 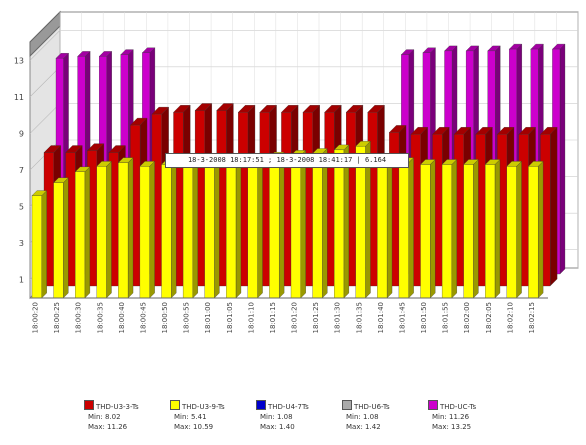 What do you see at coordinates (100, 317) in the screenshot?
I see `x-tick-label: 18:00:35` at bounding box center [100, 317].